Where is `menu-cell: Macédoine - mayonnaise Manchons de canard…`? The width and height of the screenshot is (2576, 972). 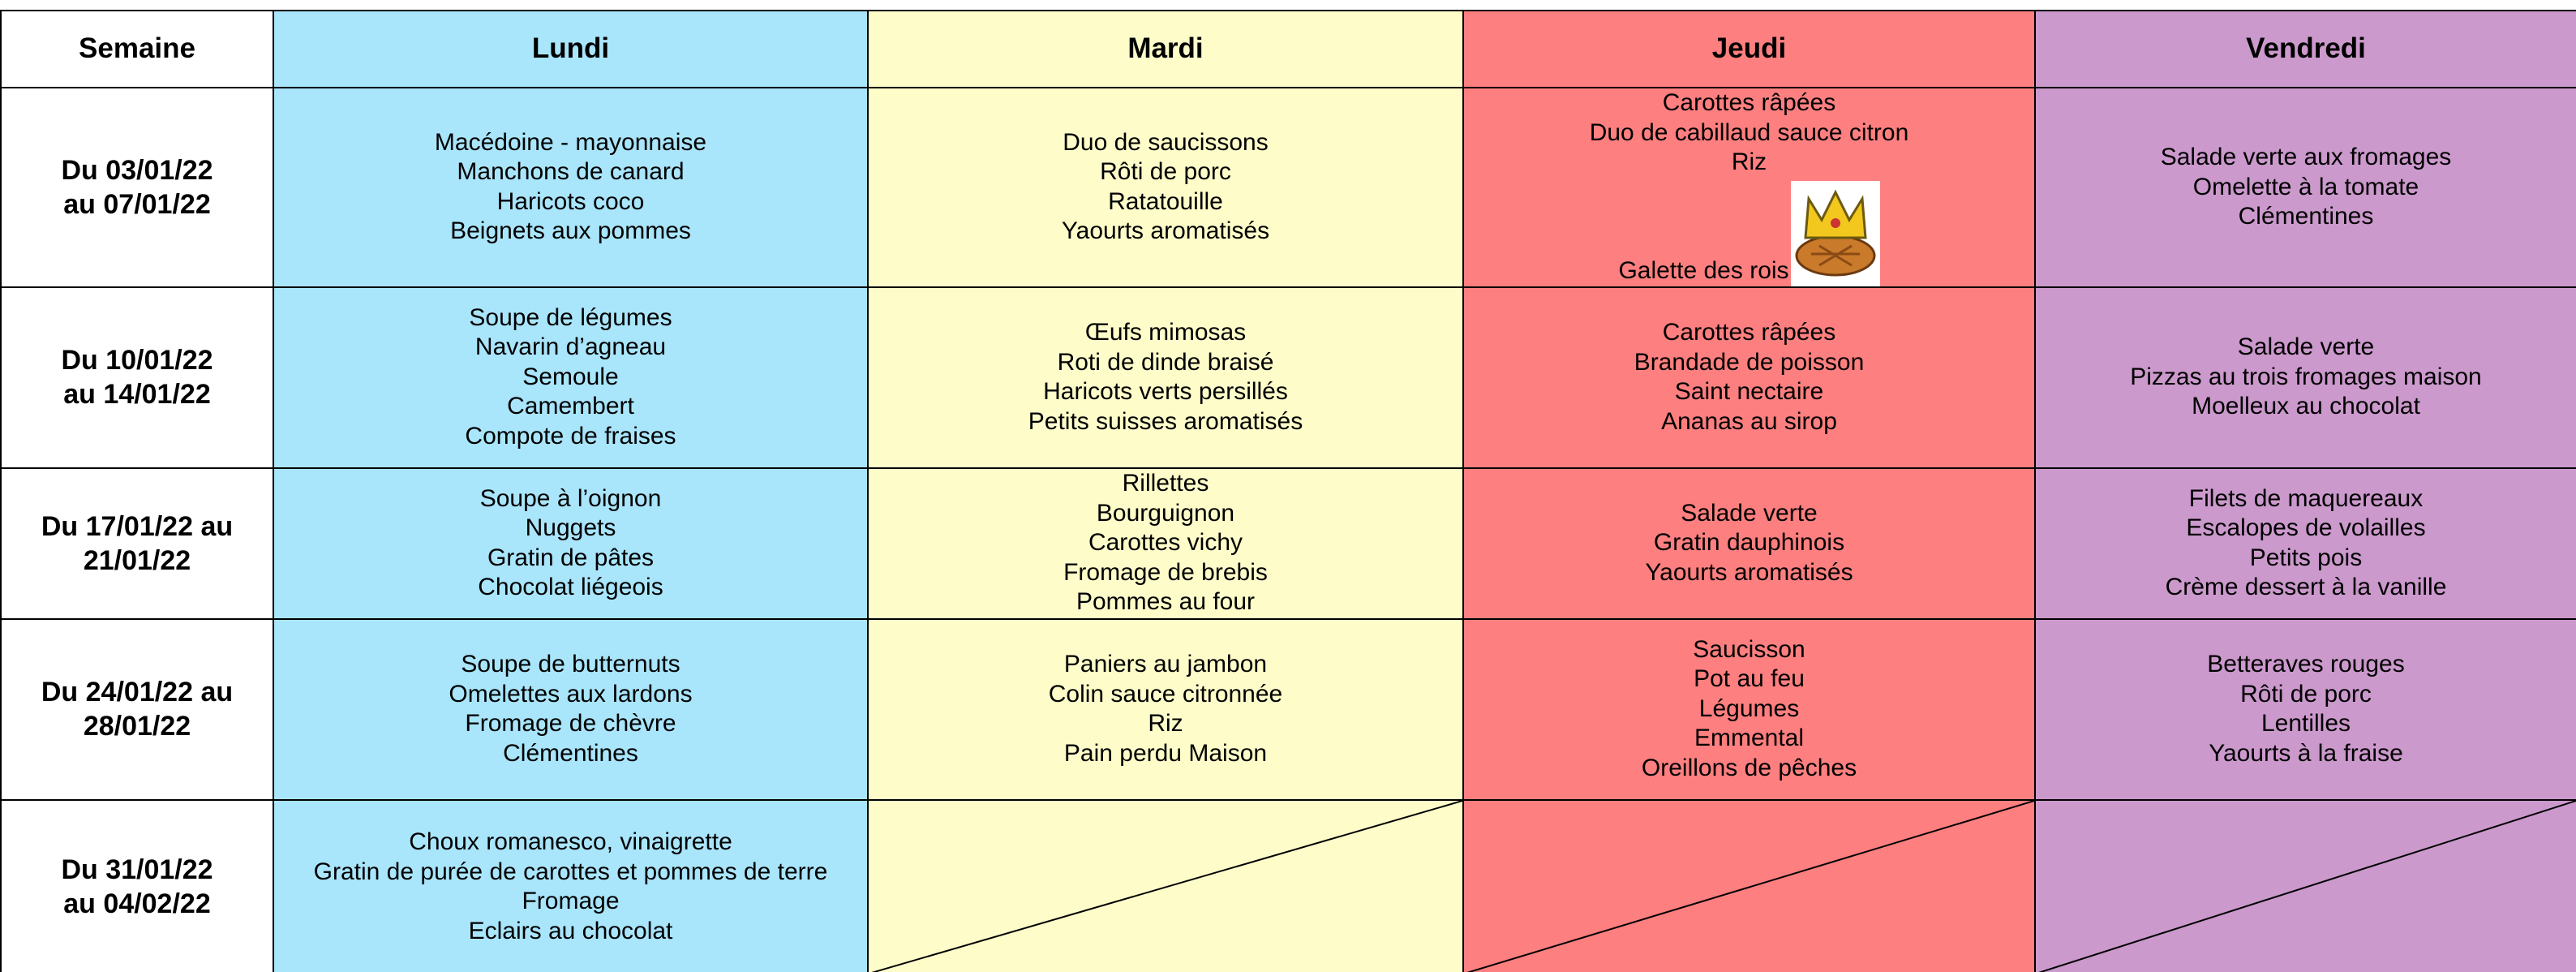 menu-cell: Macédoine - mayonnaise Manchons de canard… is located at coordinates (571, 187).